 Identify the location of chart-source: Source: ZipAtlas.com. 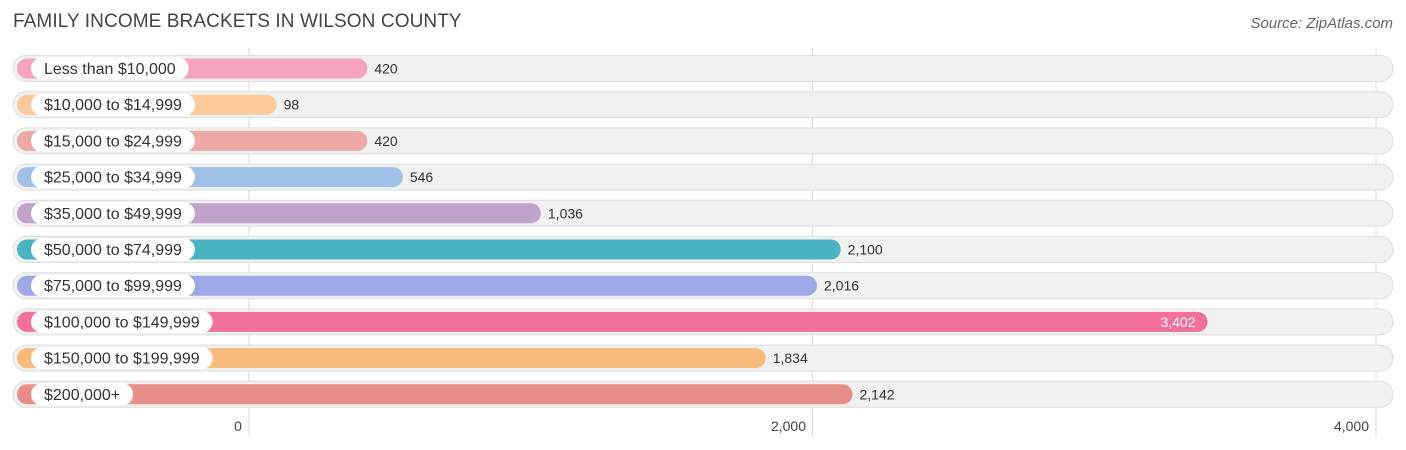
(1321, 23).